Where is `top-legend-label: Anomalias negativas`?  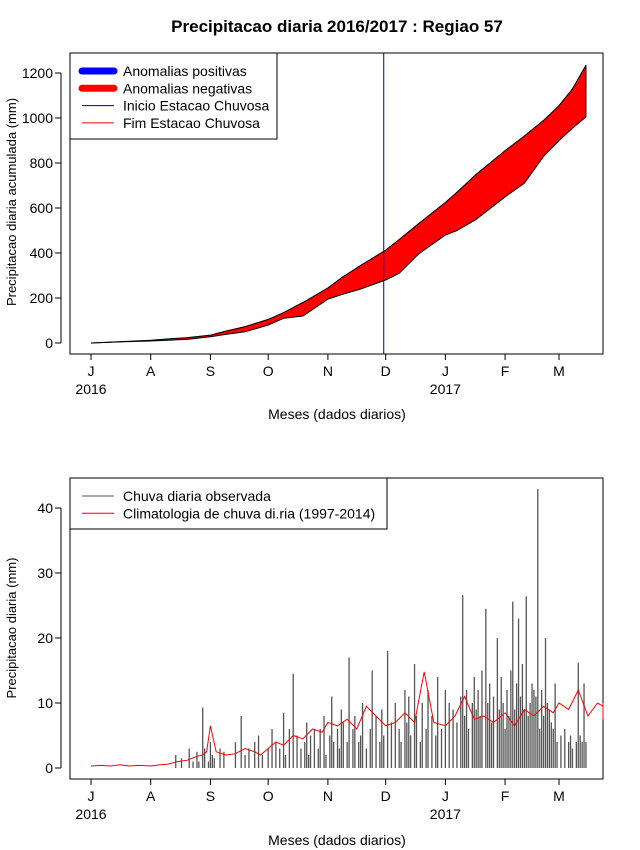
top-legend-label: Anomalias negativas is located at coordinates (187, 88).